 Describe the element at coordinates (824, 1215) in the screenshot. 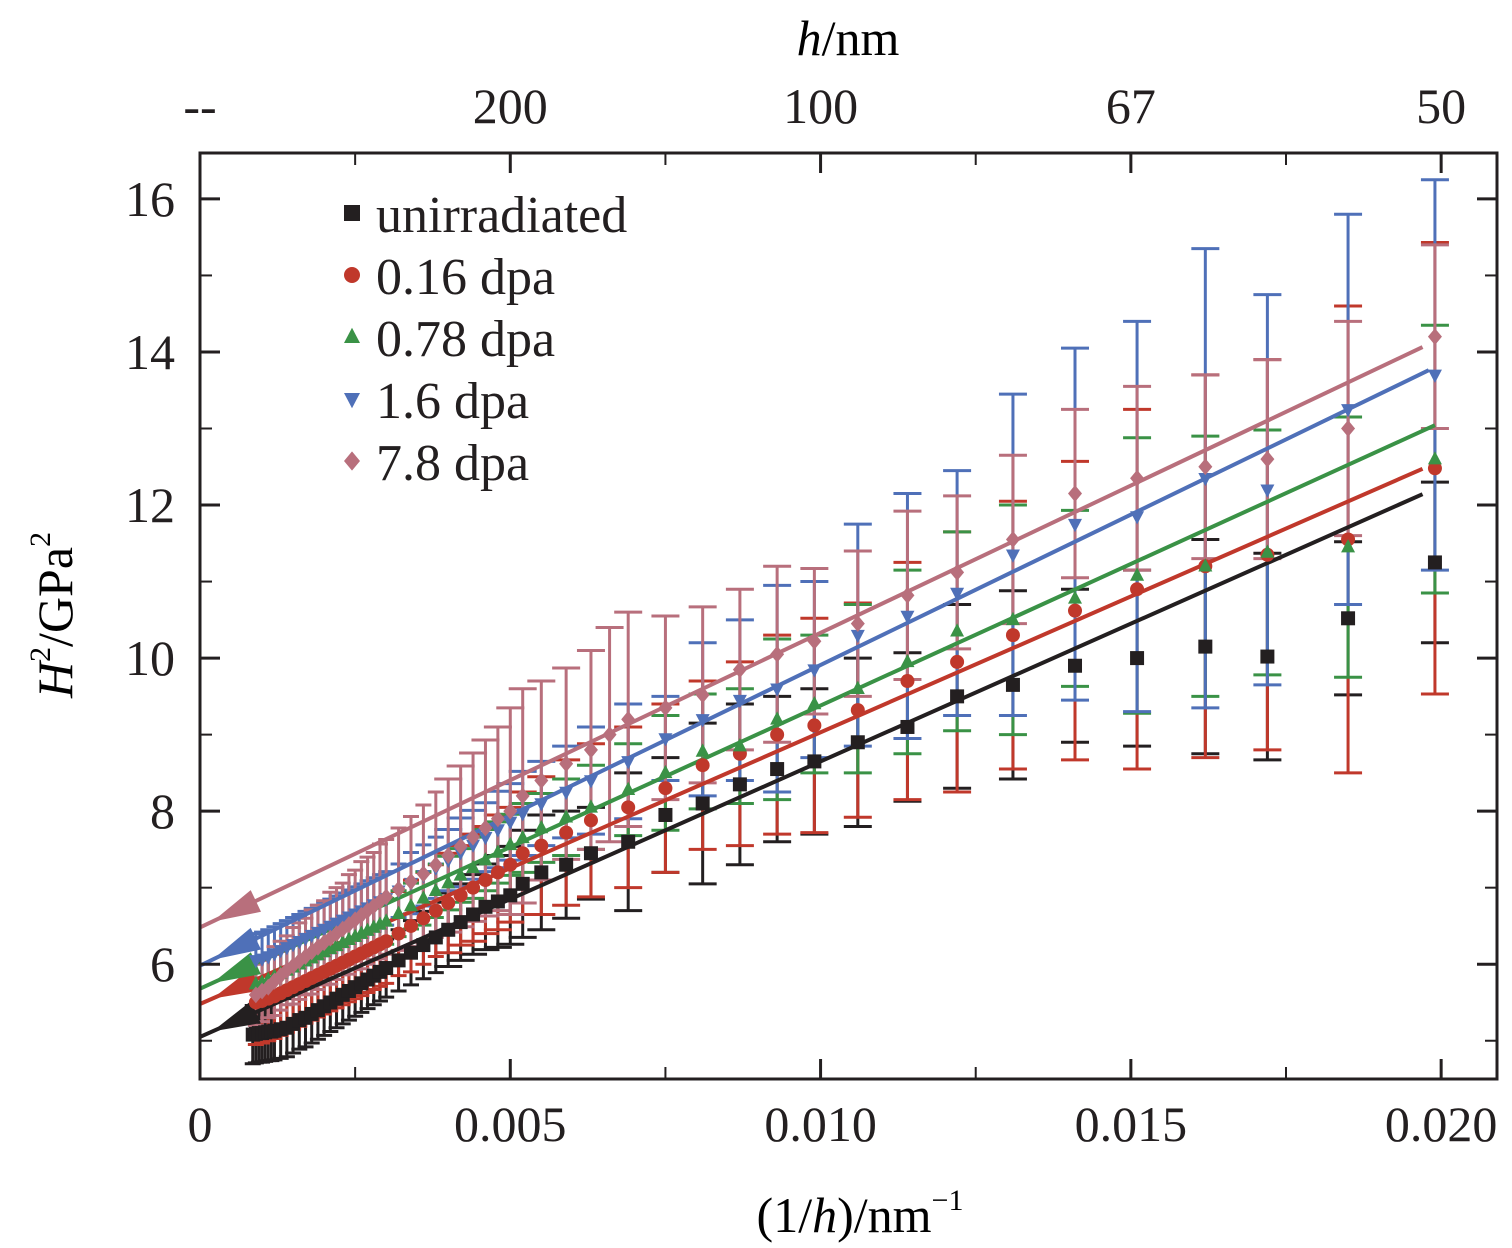

I see `x-axis-var: h` at that location.